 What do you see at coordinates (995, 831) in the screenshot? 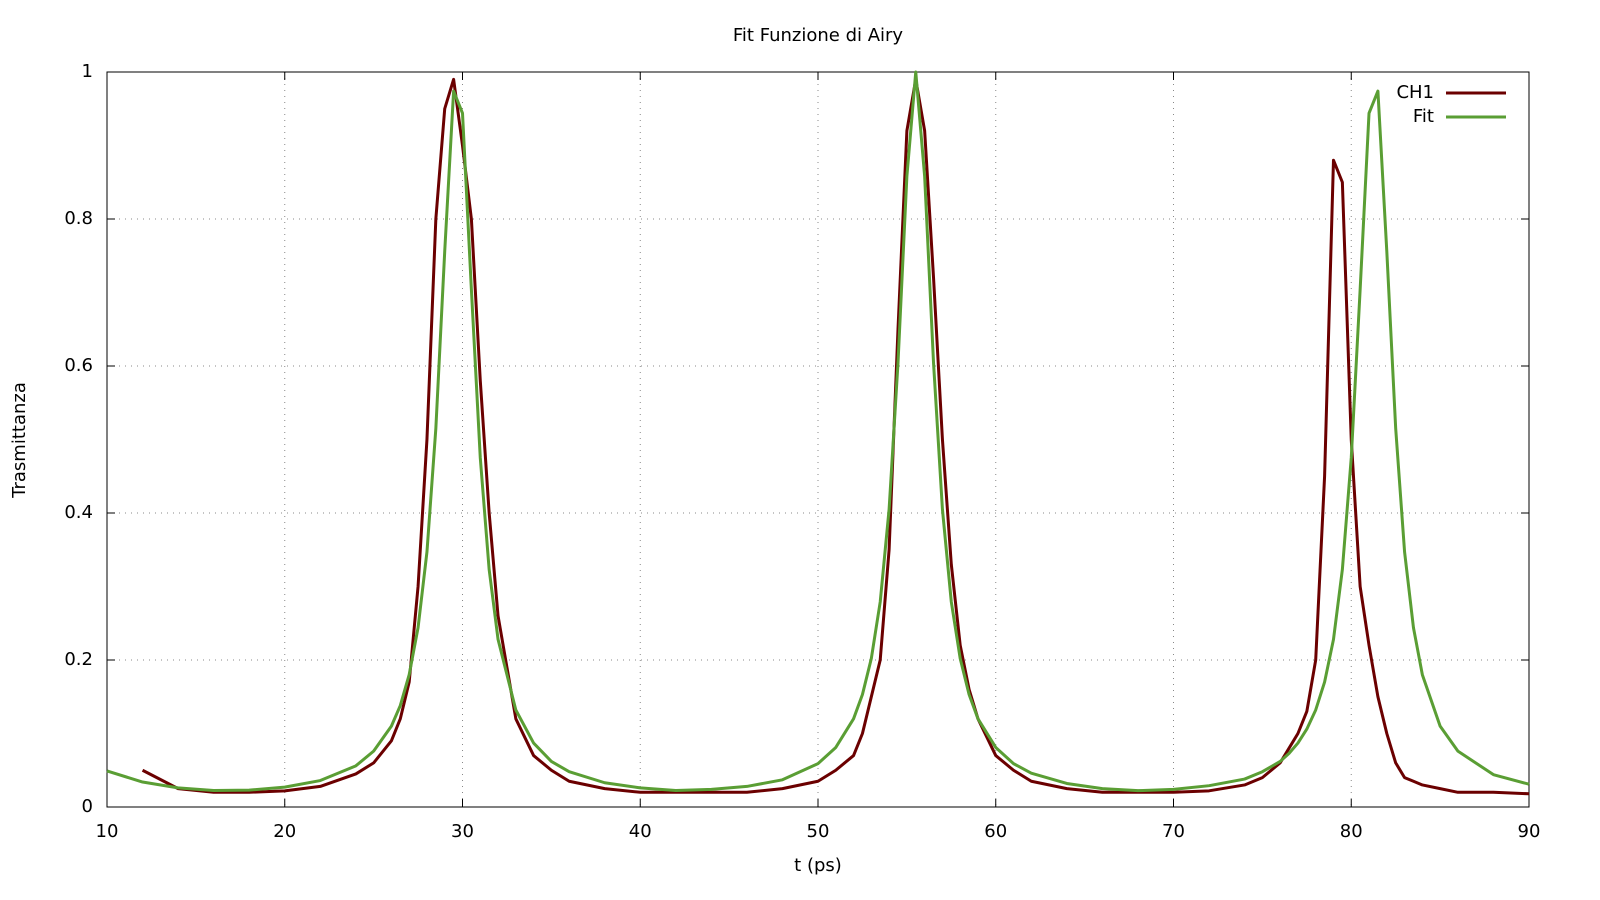
I see `x-tick-label: 60` at bounding box center [995, 831].